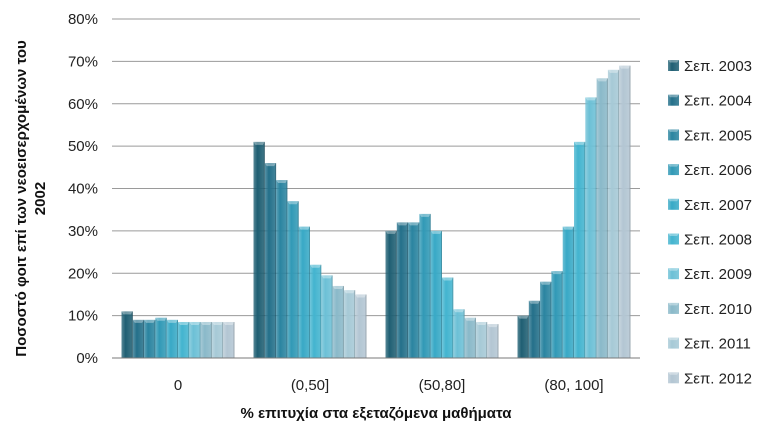 The width and height of the screenshot is (771, 429). What do you see at coordinates (718, 170) in the screenshot?
I see `legend-label: Σεπ. 2006` at bounding box center [718, 170].